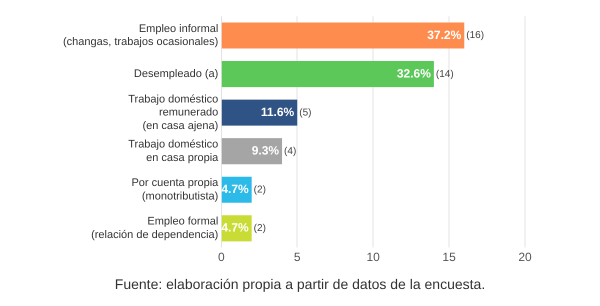 This screenshot has width=600, height=306. I want to click on x-tick-label: 20, so click(525, 257).